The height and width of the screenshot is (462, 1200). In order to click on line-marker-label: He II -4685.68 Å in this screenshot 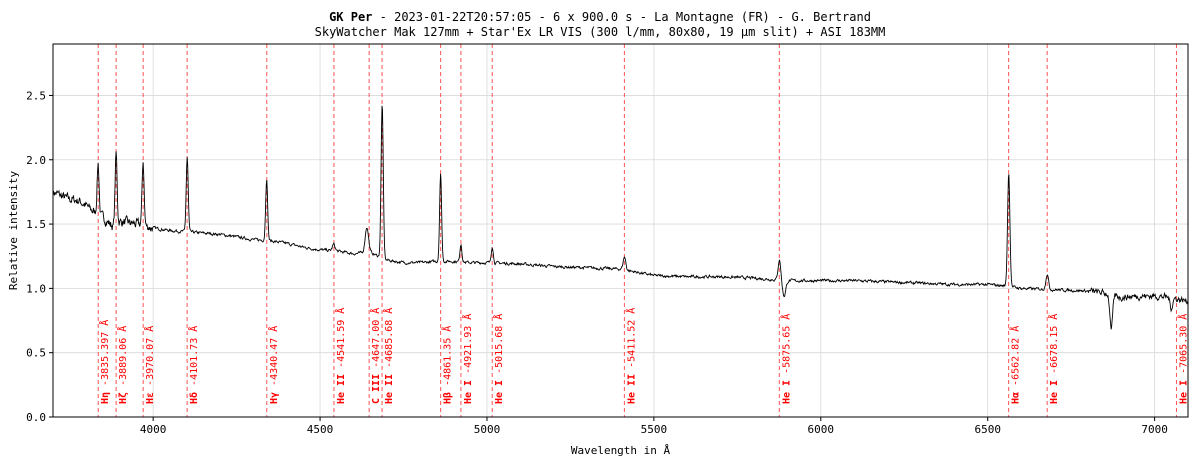, I will do `click(388, 356)`.